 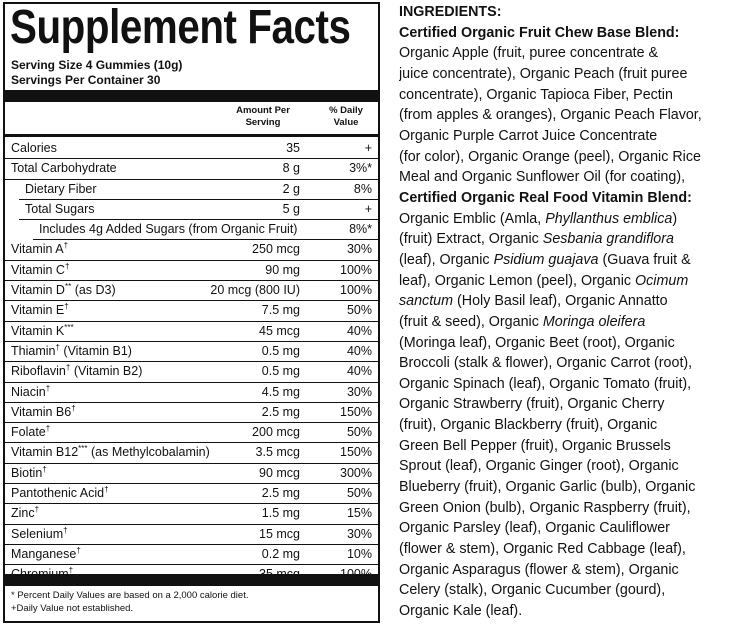 What do you see at coordinates (356, 472) in the screenshot?
I see `daily-value: 300%` at bounding box center [356, 472].